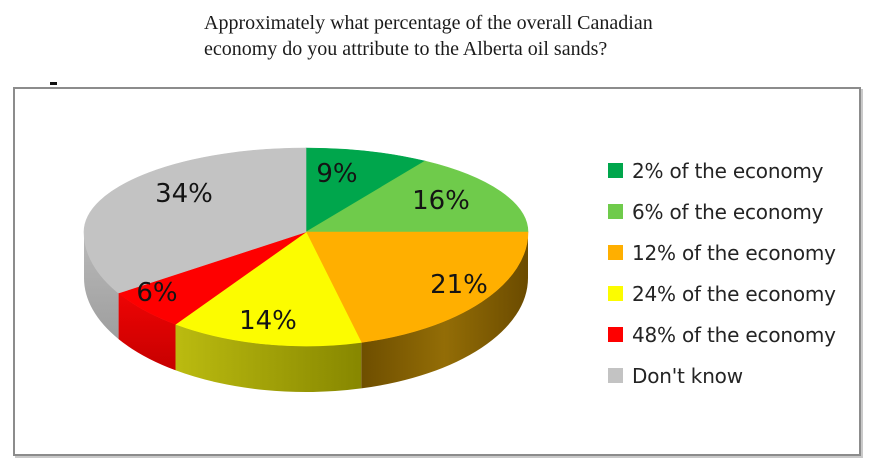  What do you see at coordinates (459, 285) in the screenshot?
I see `pie-data-label: 21%` at bounding box center [459, 285].